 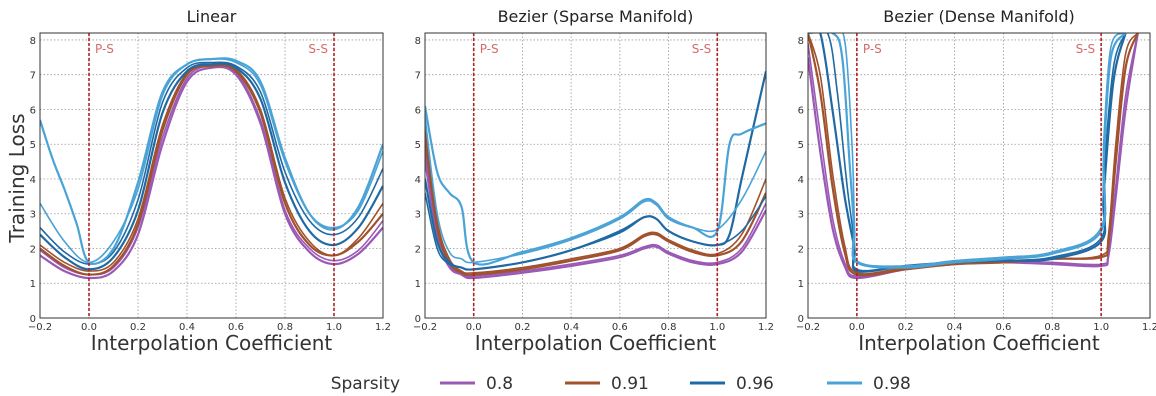 I want to click on legend-title: Sparsity, so click(x=365, y=384).